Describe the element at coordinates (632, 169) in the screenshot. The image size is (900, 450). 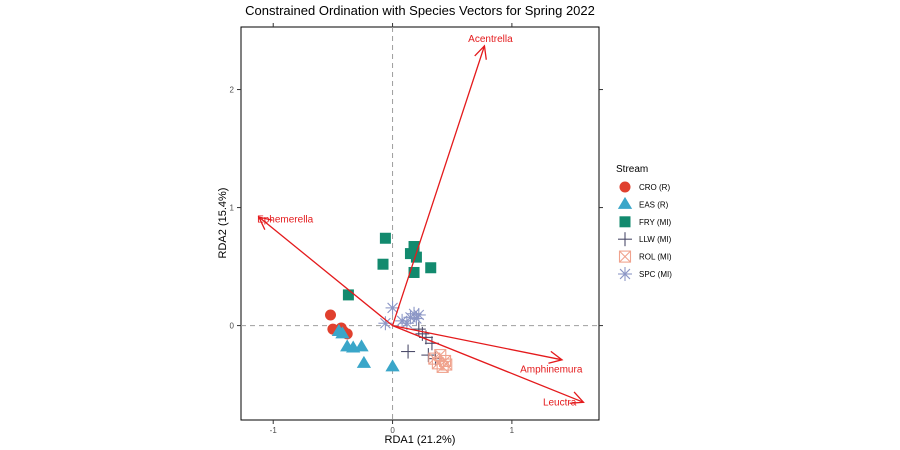
I see `legend-title: Stream` at that location.